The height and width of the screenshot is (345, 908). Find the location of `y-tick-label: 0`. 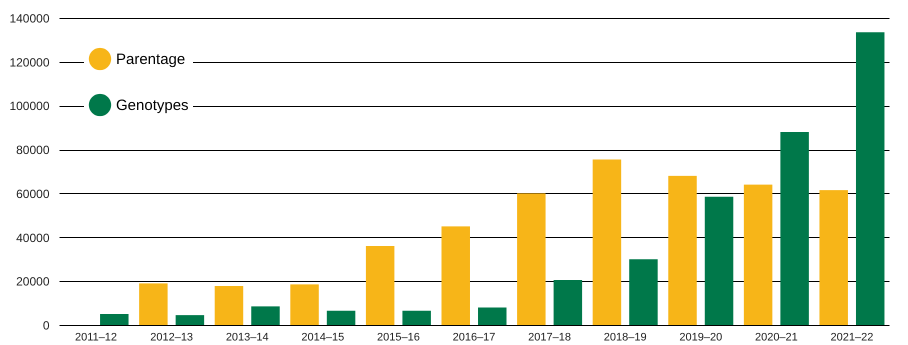

y-tick-label: 0 is located at coordinates (46, 325).